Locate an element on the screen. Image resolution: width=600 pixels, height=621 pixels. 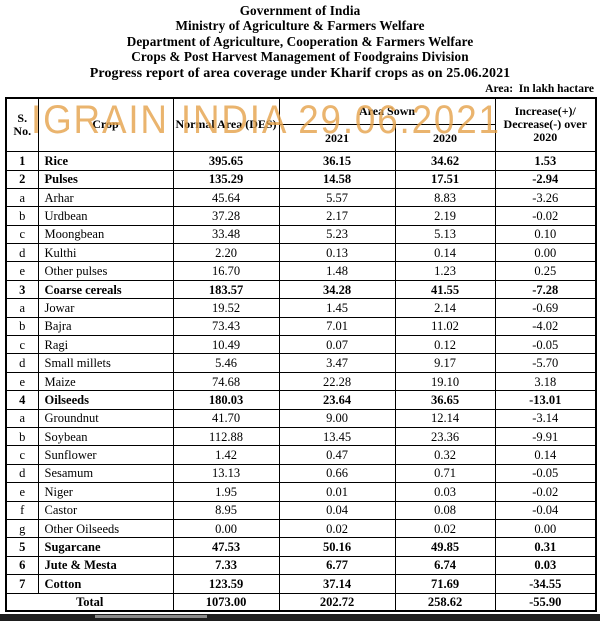
cell-2020: 2.19 is located at coordinates (445, 216).